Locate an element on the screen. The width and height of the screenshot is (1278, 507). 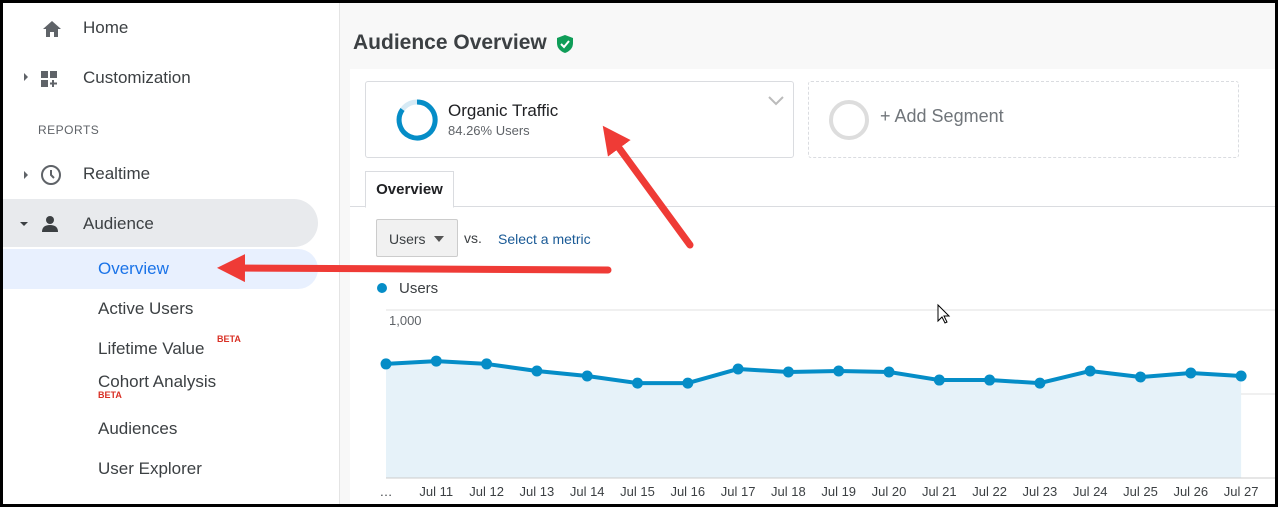
x-tick-label: Jul 14 is located at coordinates (587, 491).